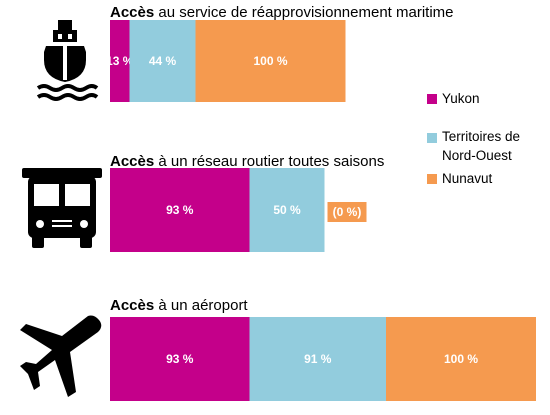  Describe the element at coordinates (481, 136) in the screenshot. I see `legend-label-tno-line1: Territoires de` at that location.